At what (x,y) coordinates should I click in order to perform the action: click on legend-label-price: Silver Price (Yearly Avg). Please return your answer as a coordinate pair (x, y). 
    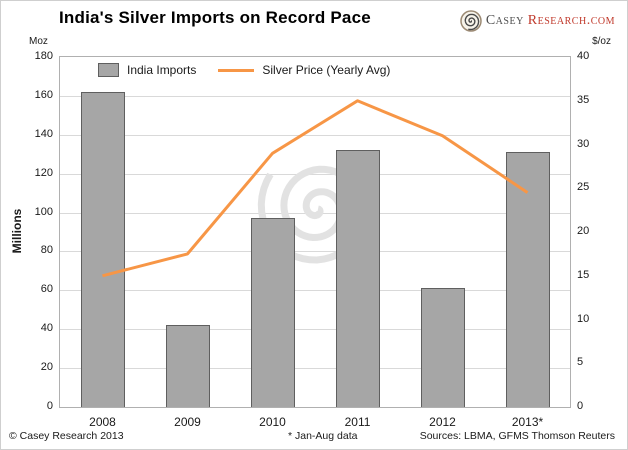
    Looking at the image, I should click on (326, 70).